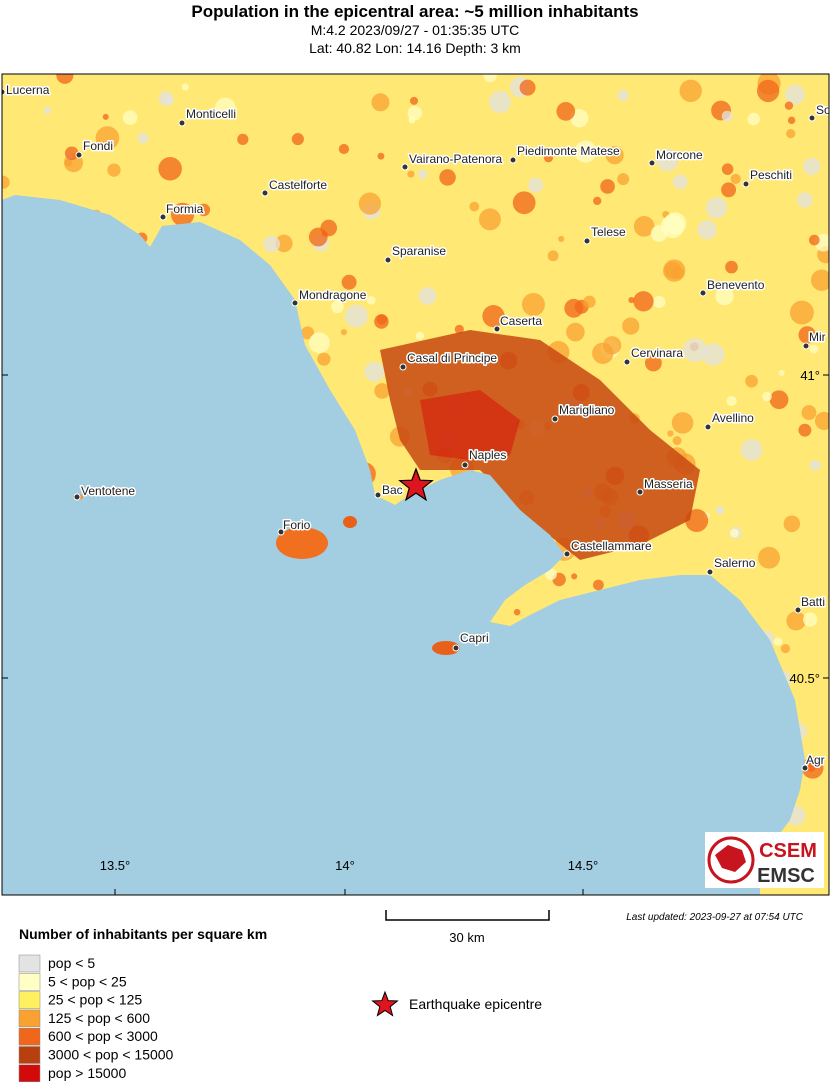 The height and width of the screenshot is (1092, 831). What do you see at coordinates (815, 760) in the screenshot?
I see `city-label: Agr` at bounding box center [815, 760].